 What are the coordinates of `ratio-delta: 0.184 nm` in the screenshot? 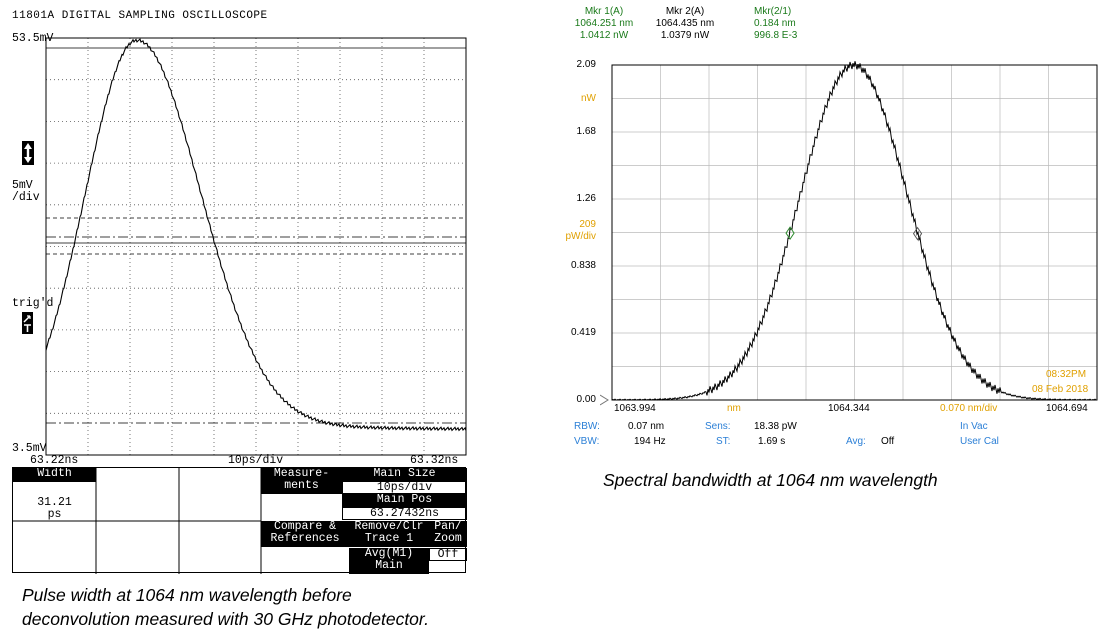 It's located at (775, 23).